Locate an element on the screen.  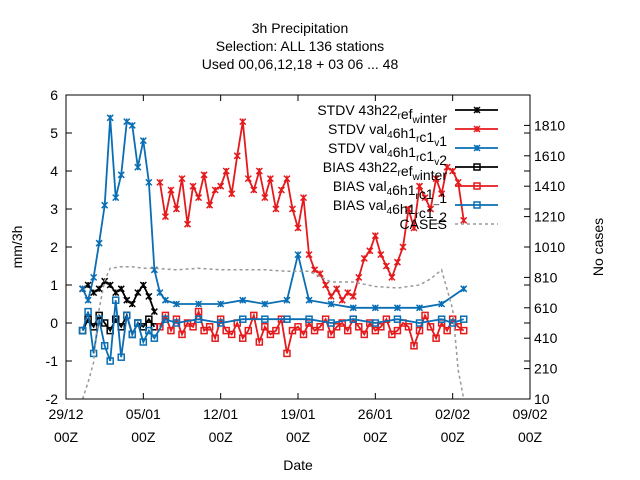
y-tick-label: 3 is located at coordinates (54, 209).